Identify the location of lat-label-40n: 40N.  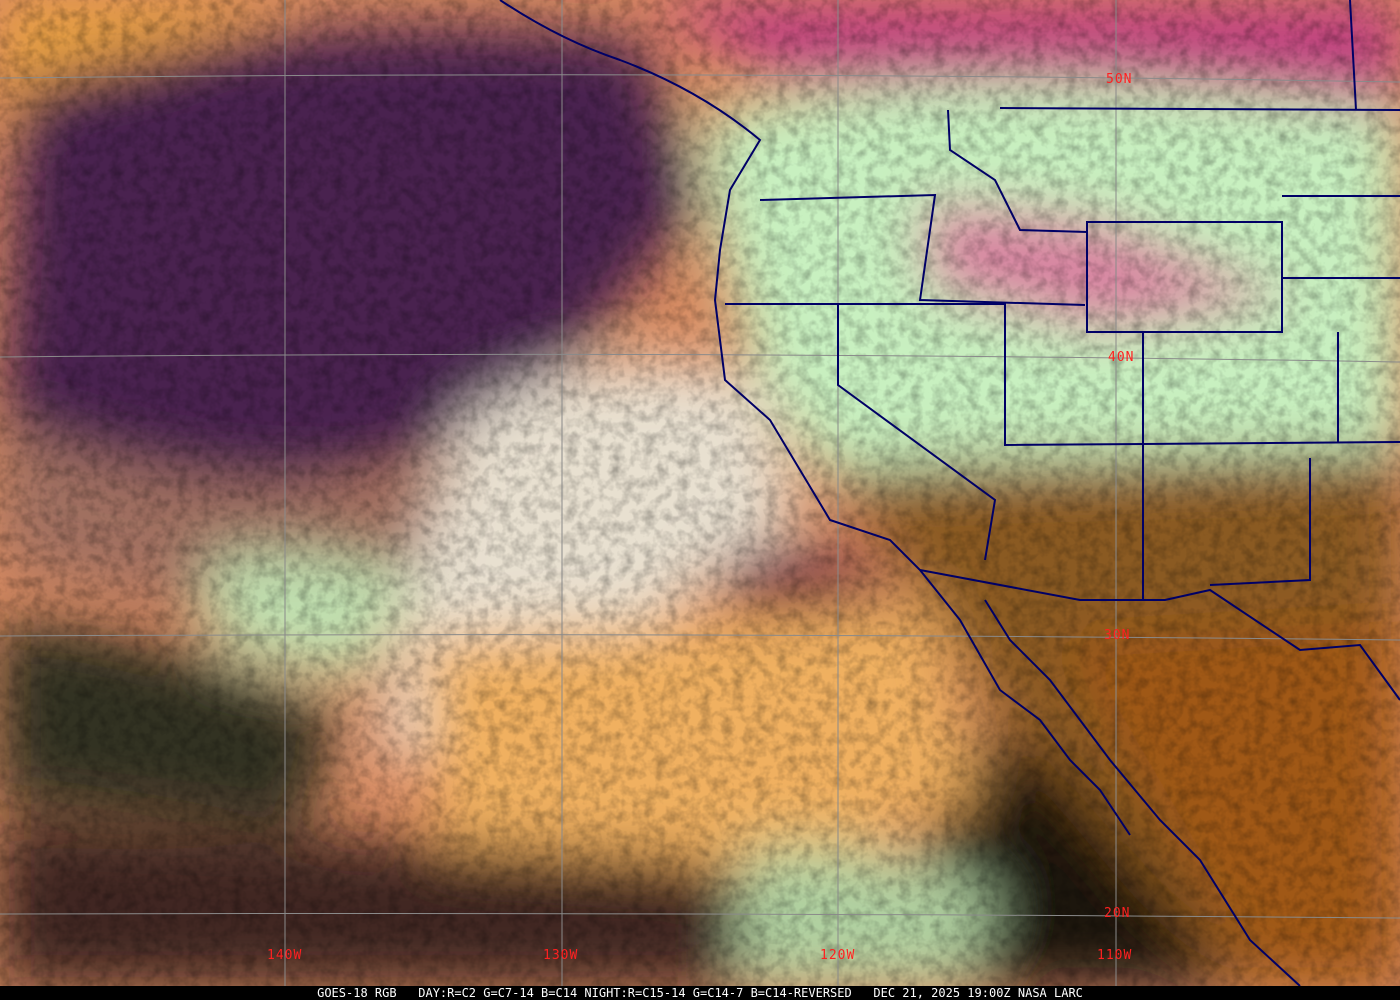
(1121, 357).